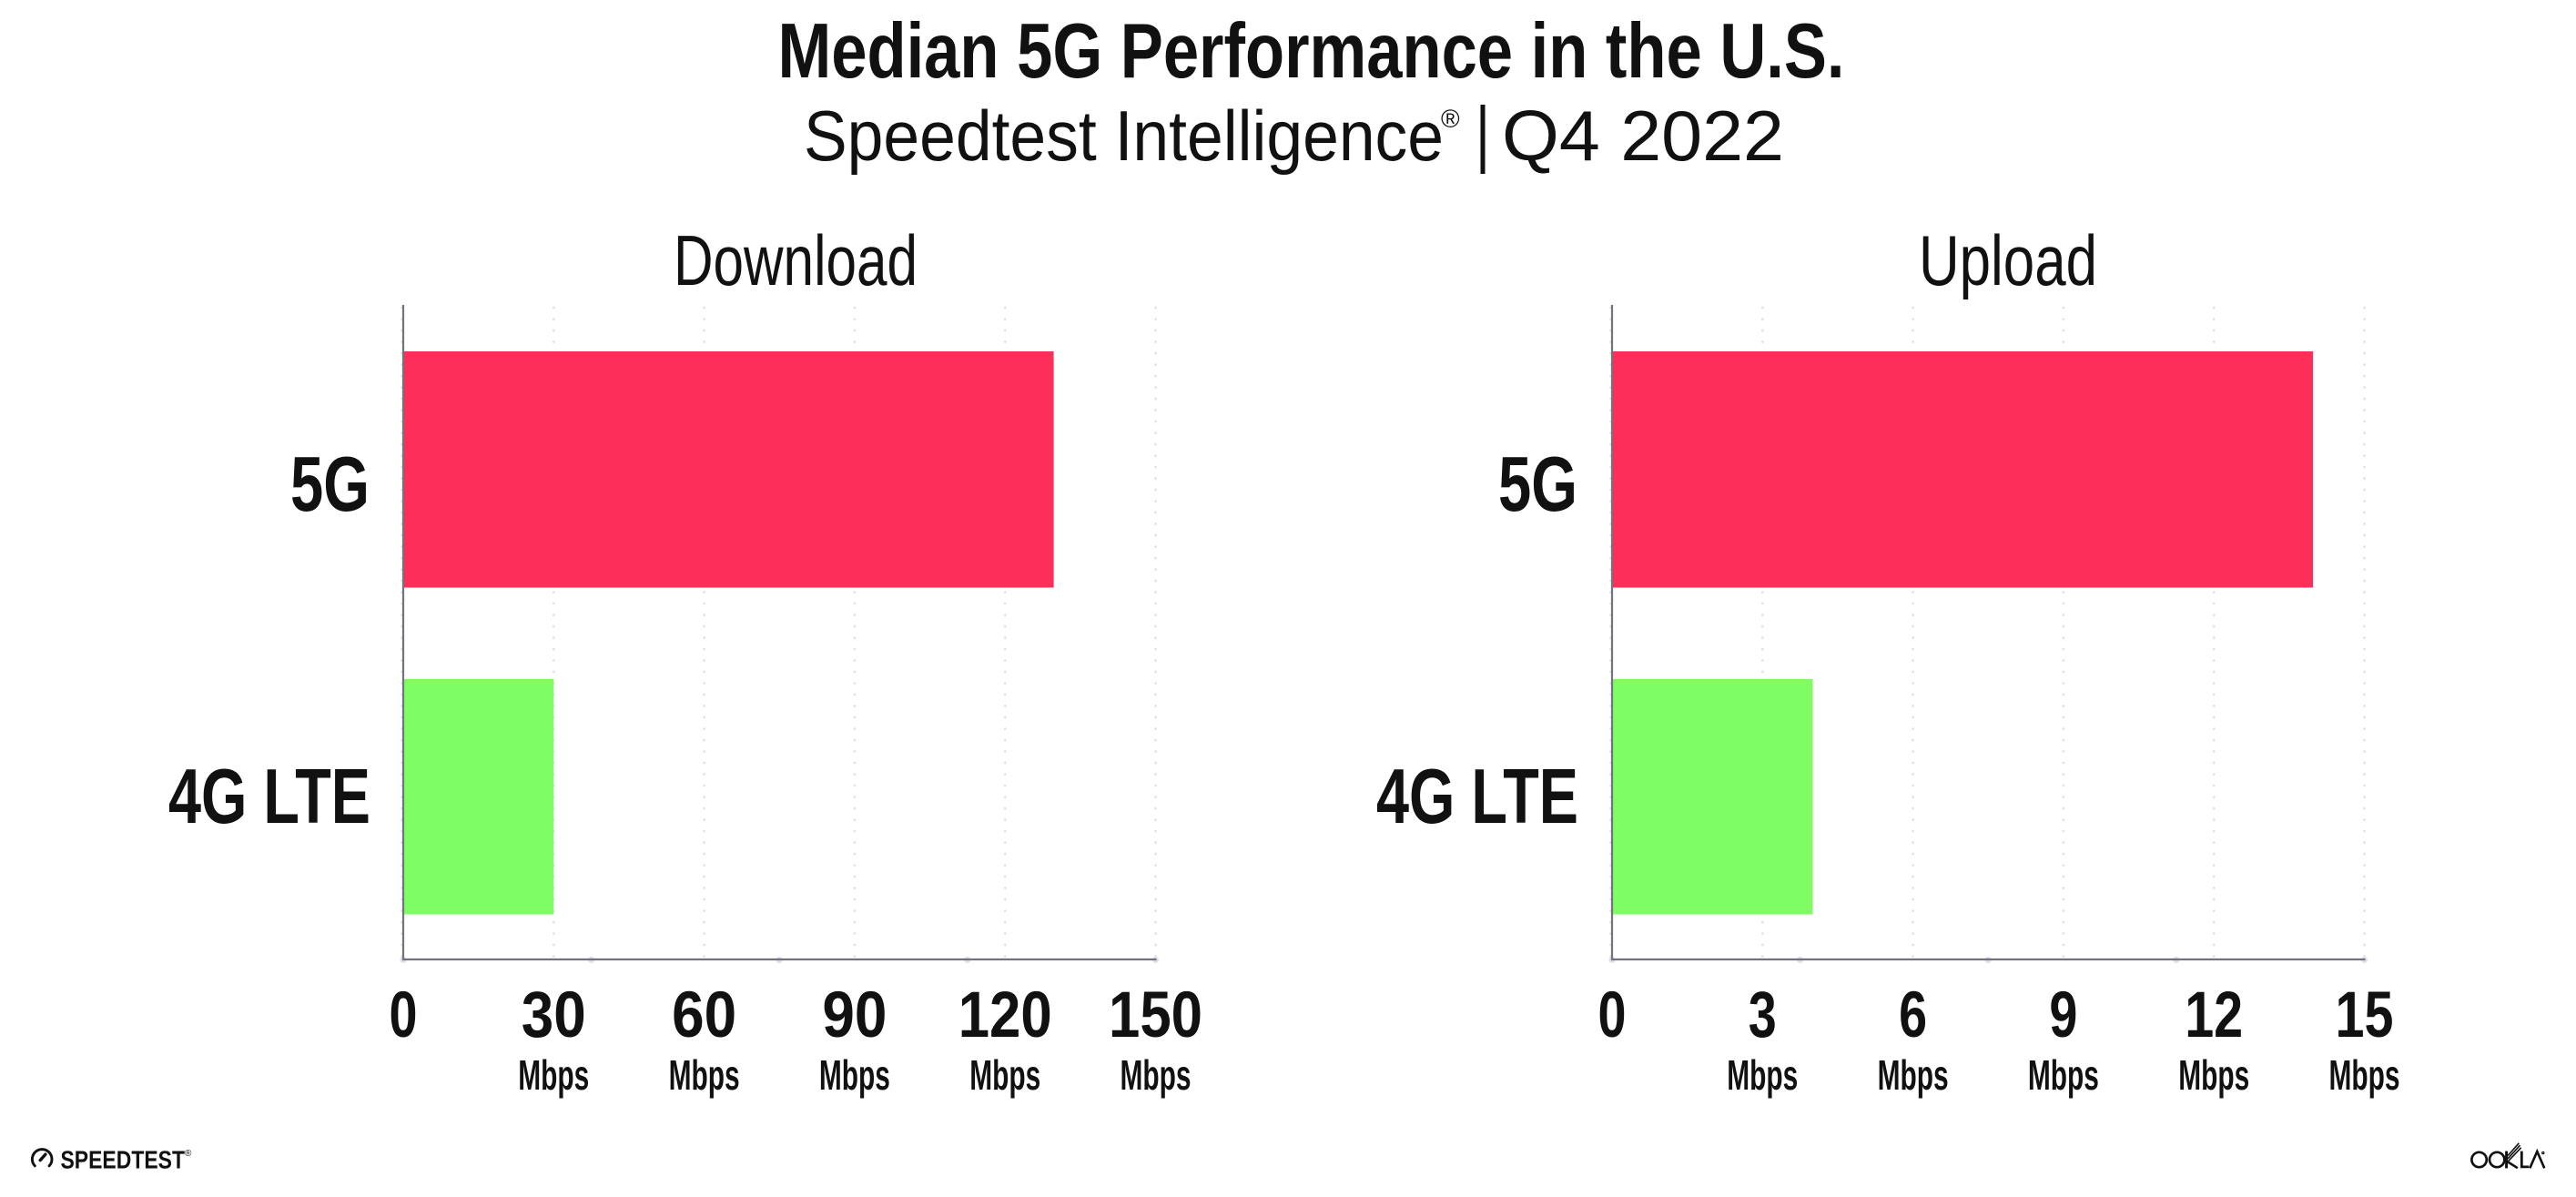  What do you see at coordinates (1155, 1015) in the screenshot?
I see `svg-text: 150` at bounding box center [1155, 1015].